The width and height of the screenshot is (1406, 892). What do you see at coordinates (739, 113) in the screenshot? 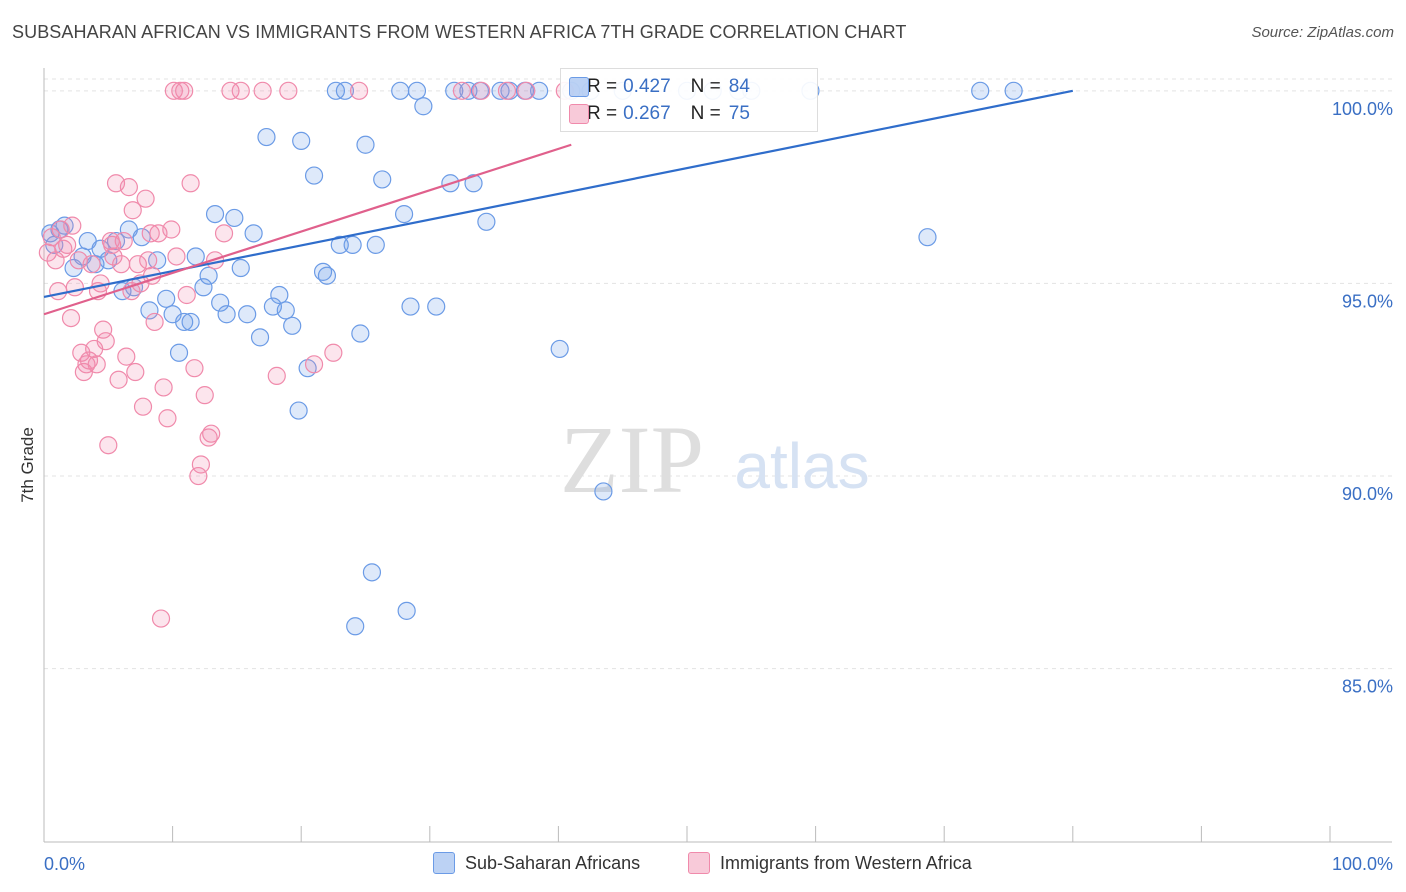
I see `legend-n-value: 75` at bounding box center [739, 113].